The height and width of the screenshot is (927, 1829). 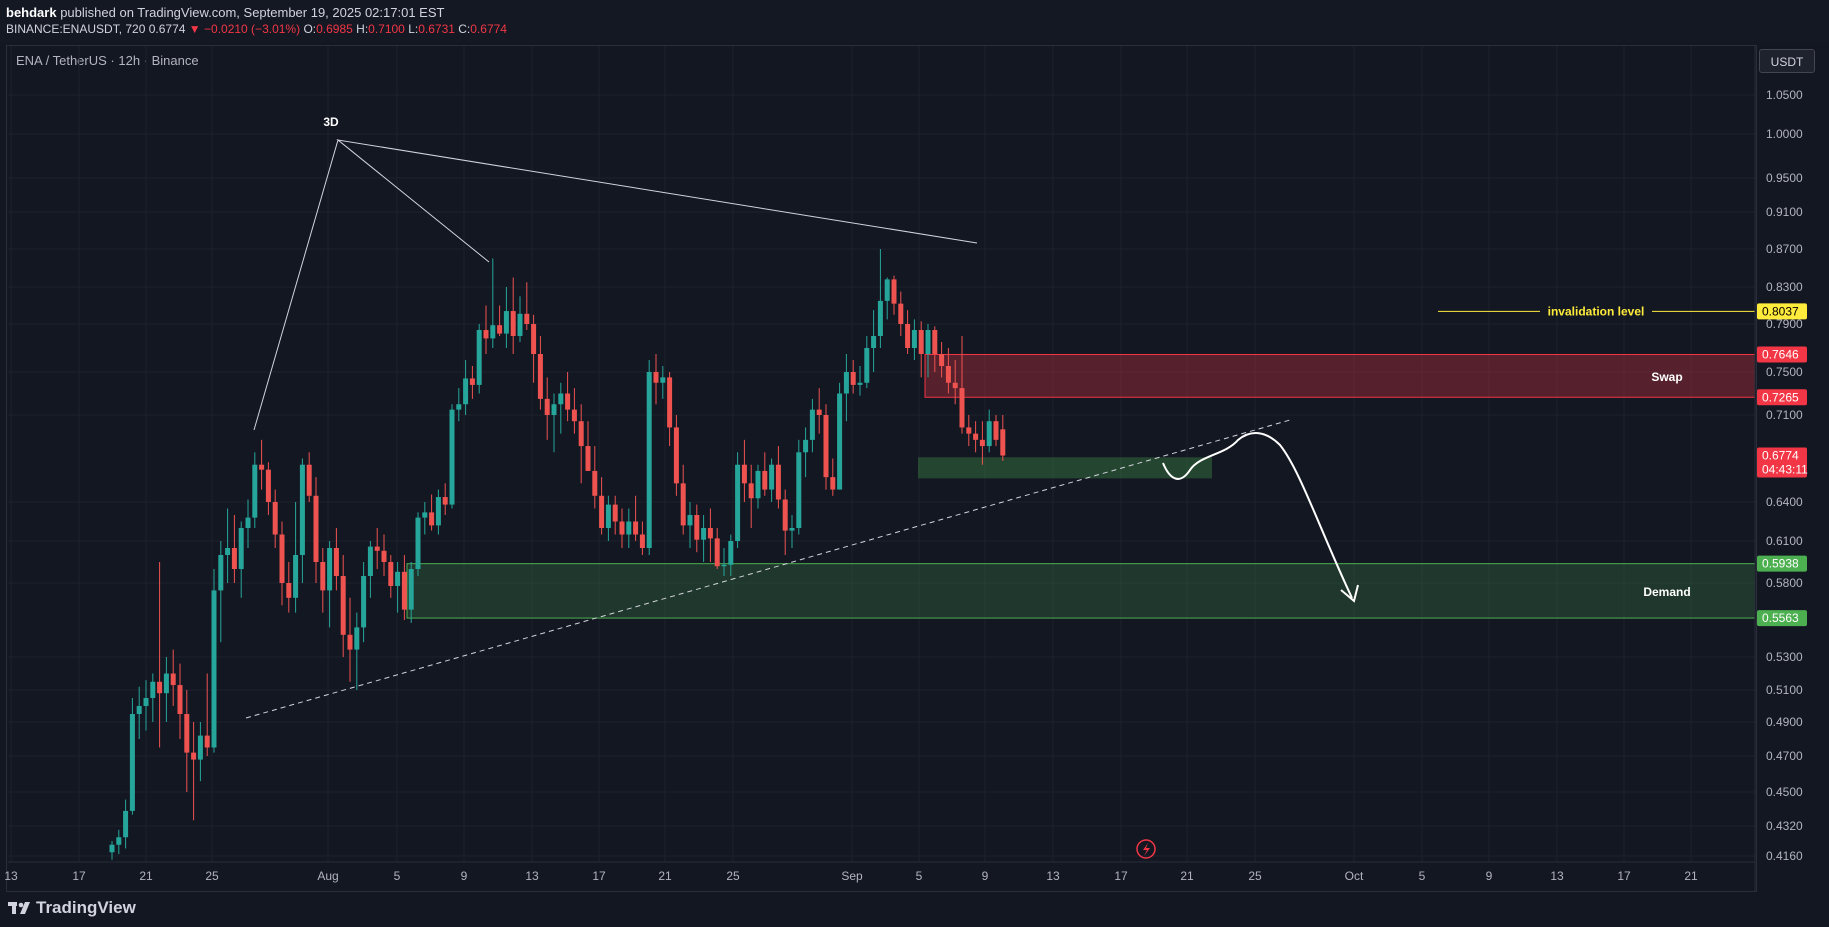 I want to click on tradingview-logo: TradingView, so click(x=72, y=908).